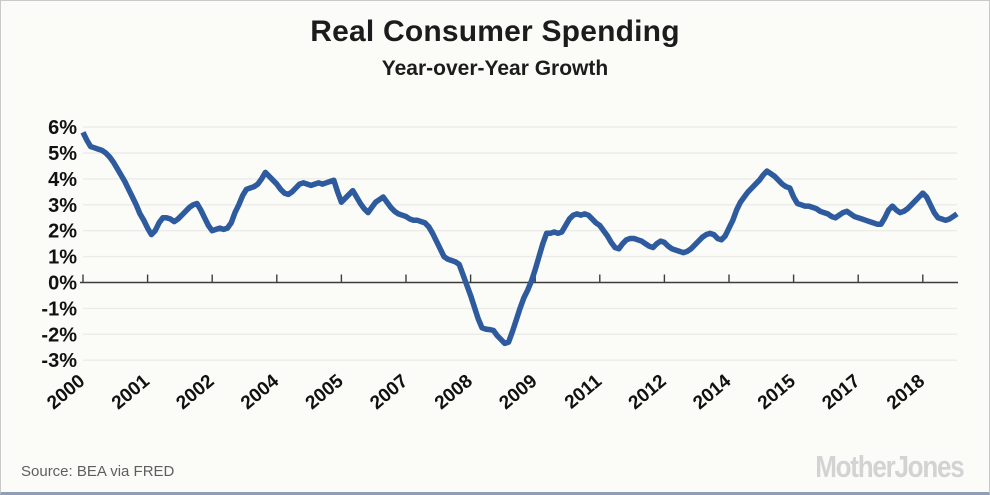 This screenshot has height=495, width=990. Describe the element at coordinates (196, 392) in the screenshot. I see `x-tick-label-2002: 2002` at that location.